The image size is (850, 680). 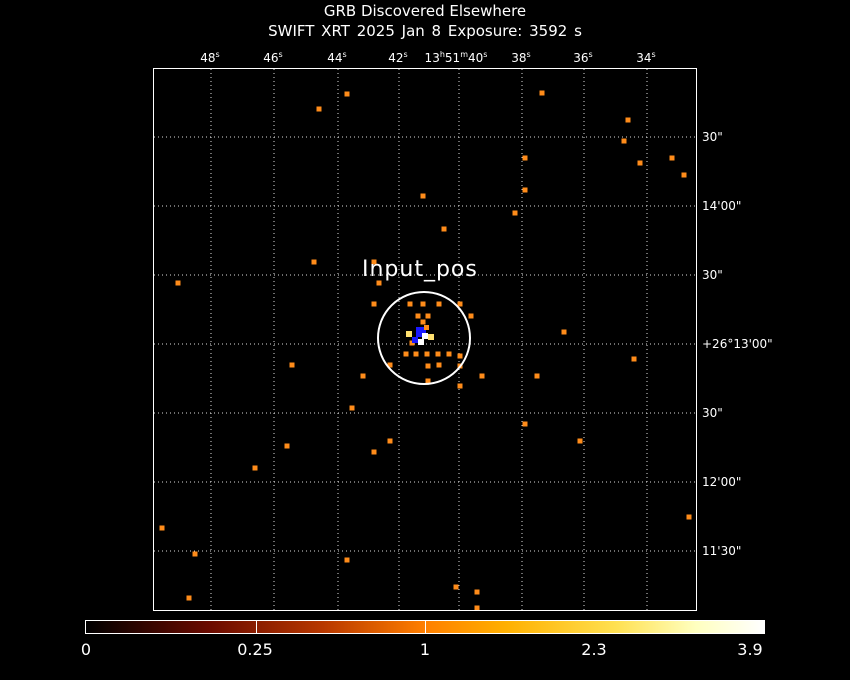 What do you see at coordinates (425, 649) in the screenshot?
I see `colorbar-label-2: 1` at bounding box center [425, 649].